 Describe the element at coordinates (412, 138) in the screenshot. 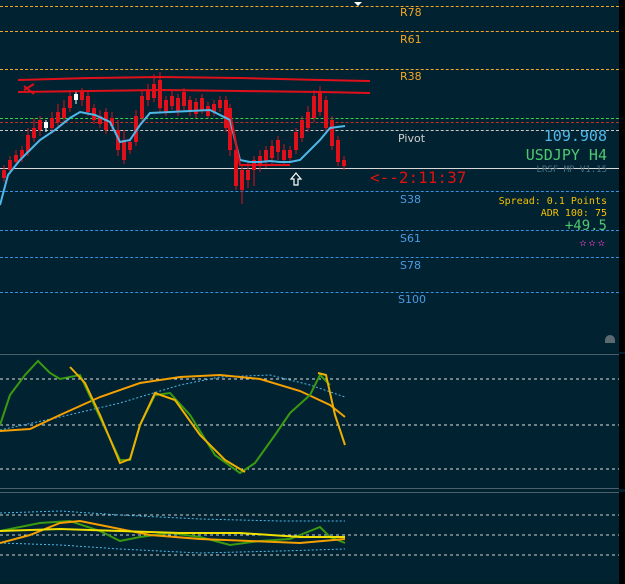

I see `label-pivot: Pivot` at that location.